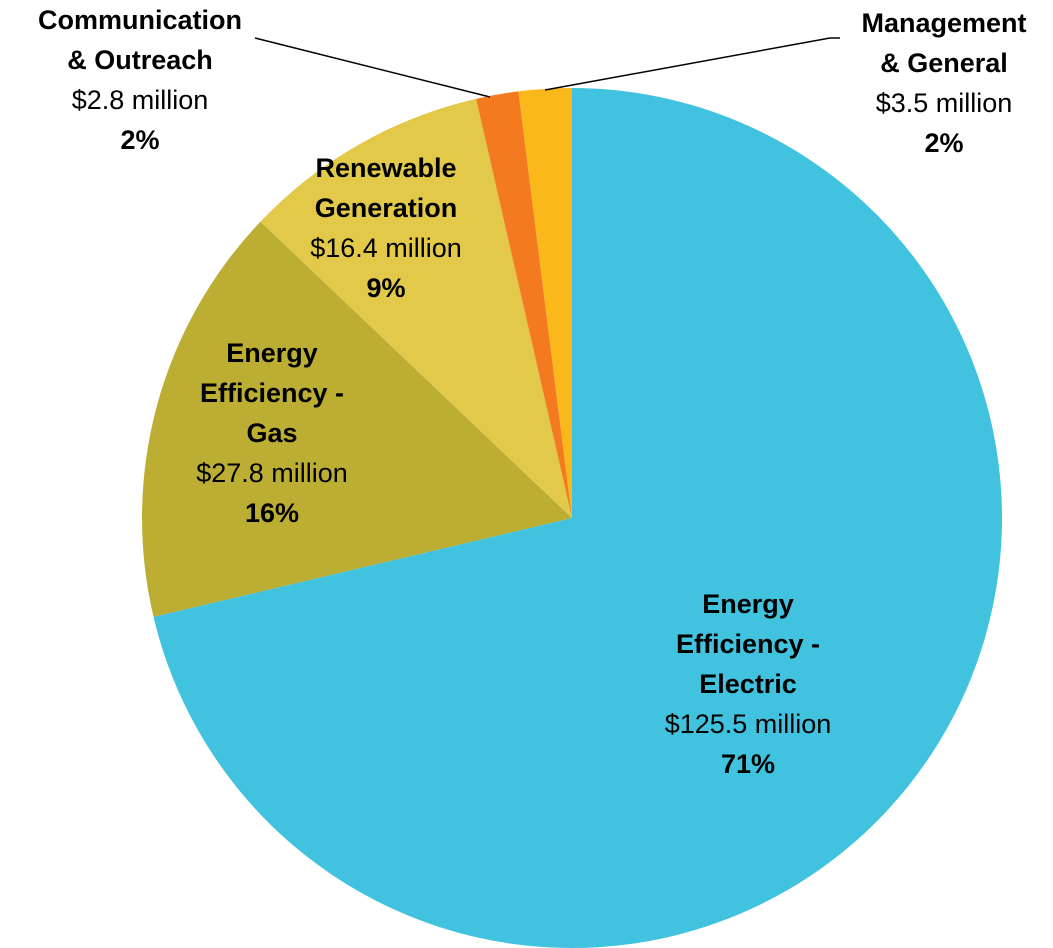 The image size is (1053, 948). Describe the element at coordinates (385, 168) in the screenshot. I see `slice-label: Renewable` at that location.